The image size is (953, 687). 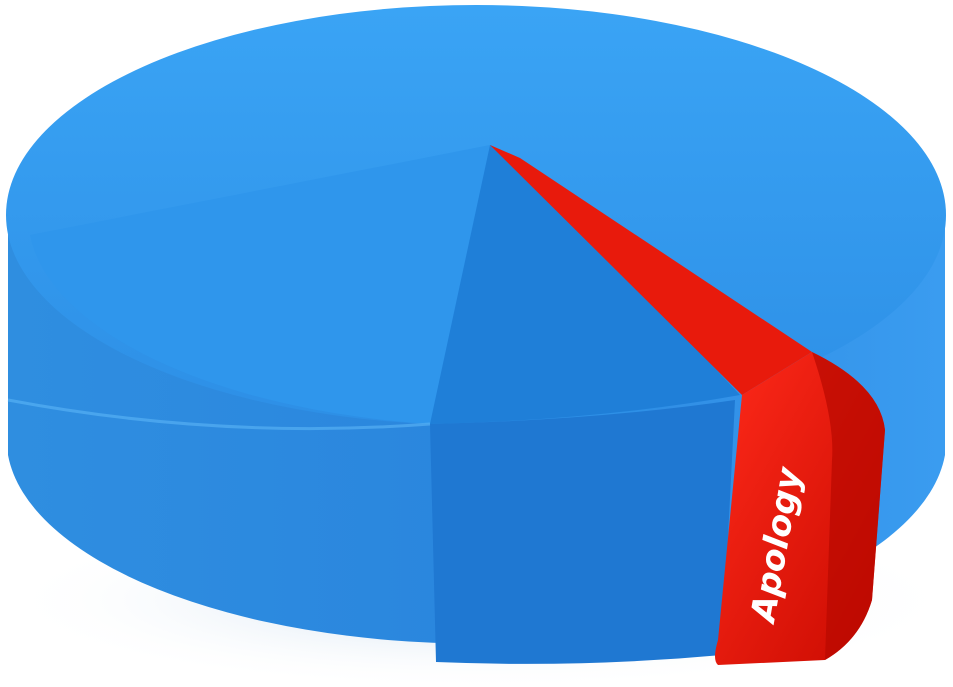 I want to click on slice-top-dark, so click(x=585, y=284).